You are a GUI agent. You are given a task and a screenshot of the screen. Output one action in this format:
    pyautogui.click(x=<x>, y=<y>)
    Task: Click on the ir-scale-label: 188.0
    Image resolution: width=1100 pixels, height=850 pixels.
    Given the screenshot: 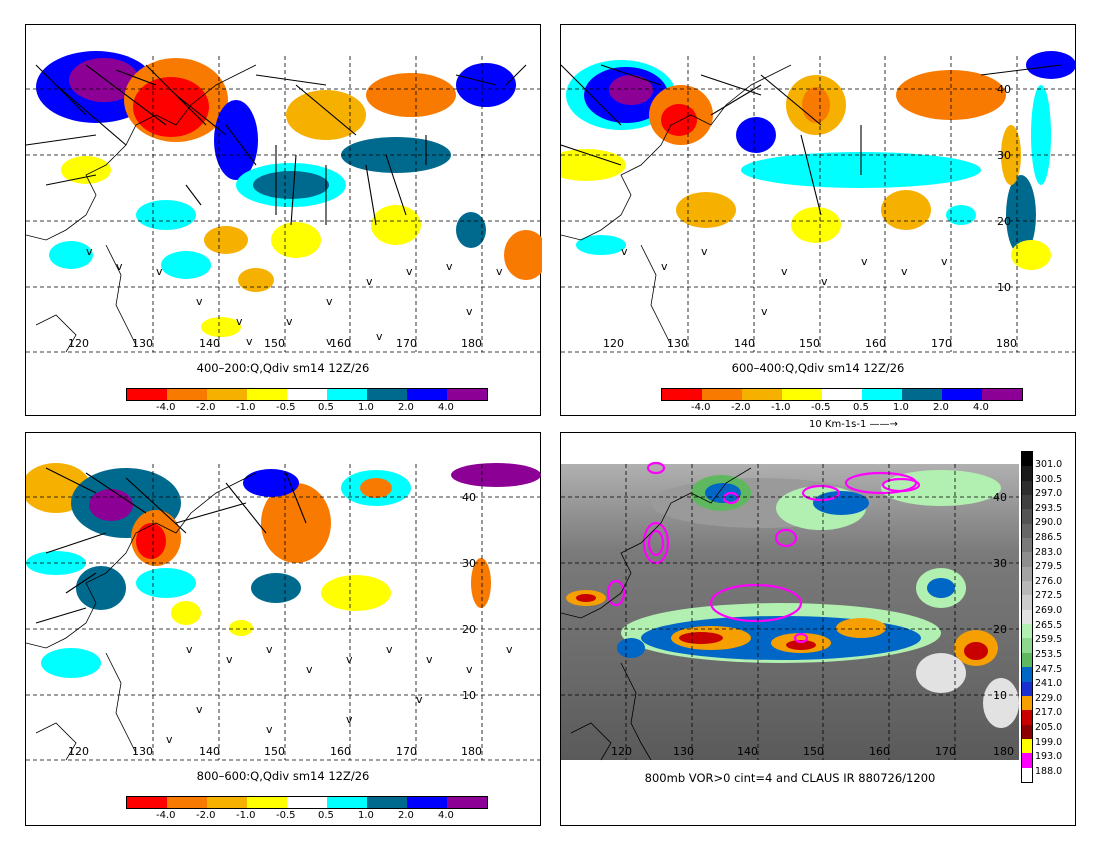 What is the action you would take?
    pyautogui.click(x=1049, y=771)
    